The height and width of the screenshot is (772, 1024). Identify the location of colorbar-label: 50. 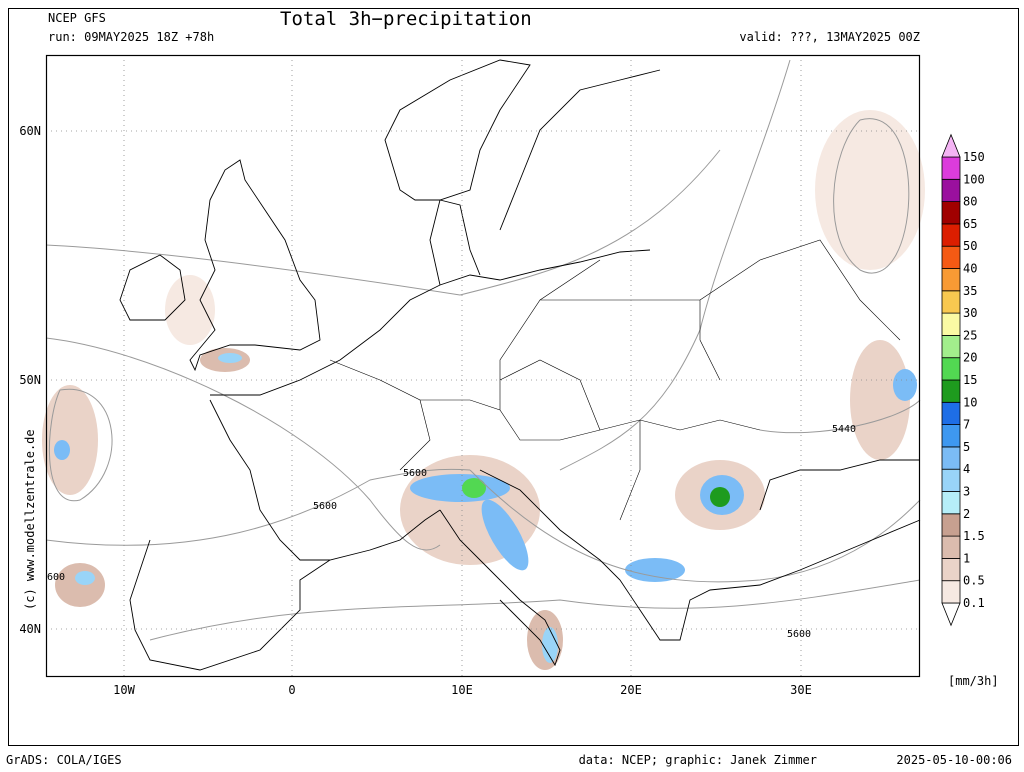
(970, 246).